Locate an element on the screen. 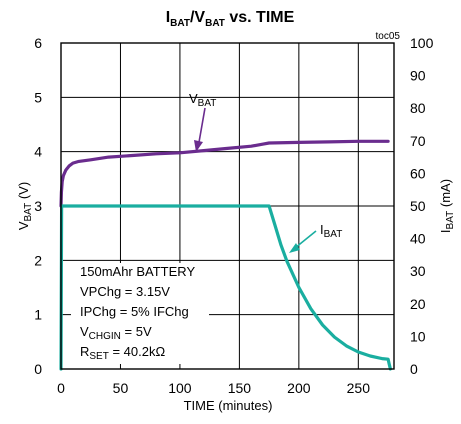 This screenshot has width=461, height=424. y-left-tick-label: 2 is located at coordinates (38, 260).